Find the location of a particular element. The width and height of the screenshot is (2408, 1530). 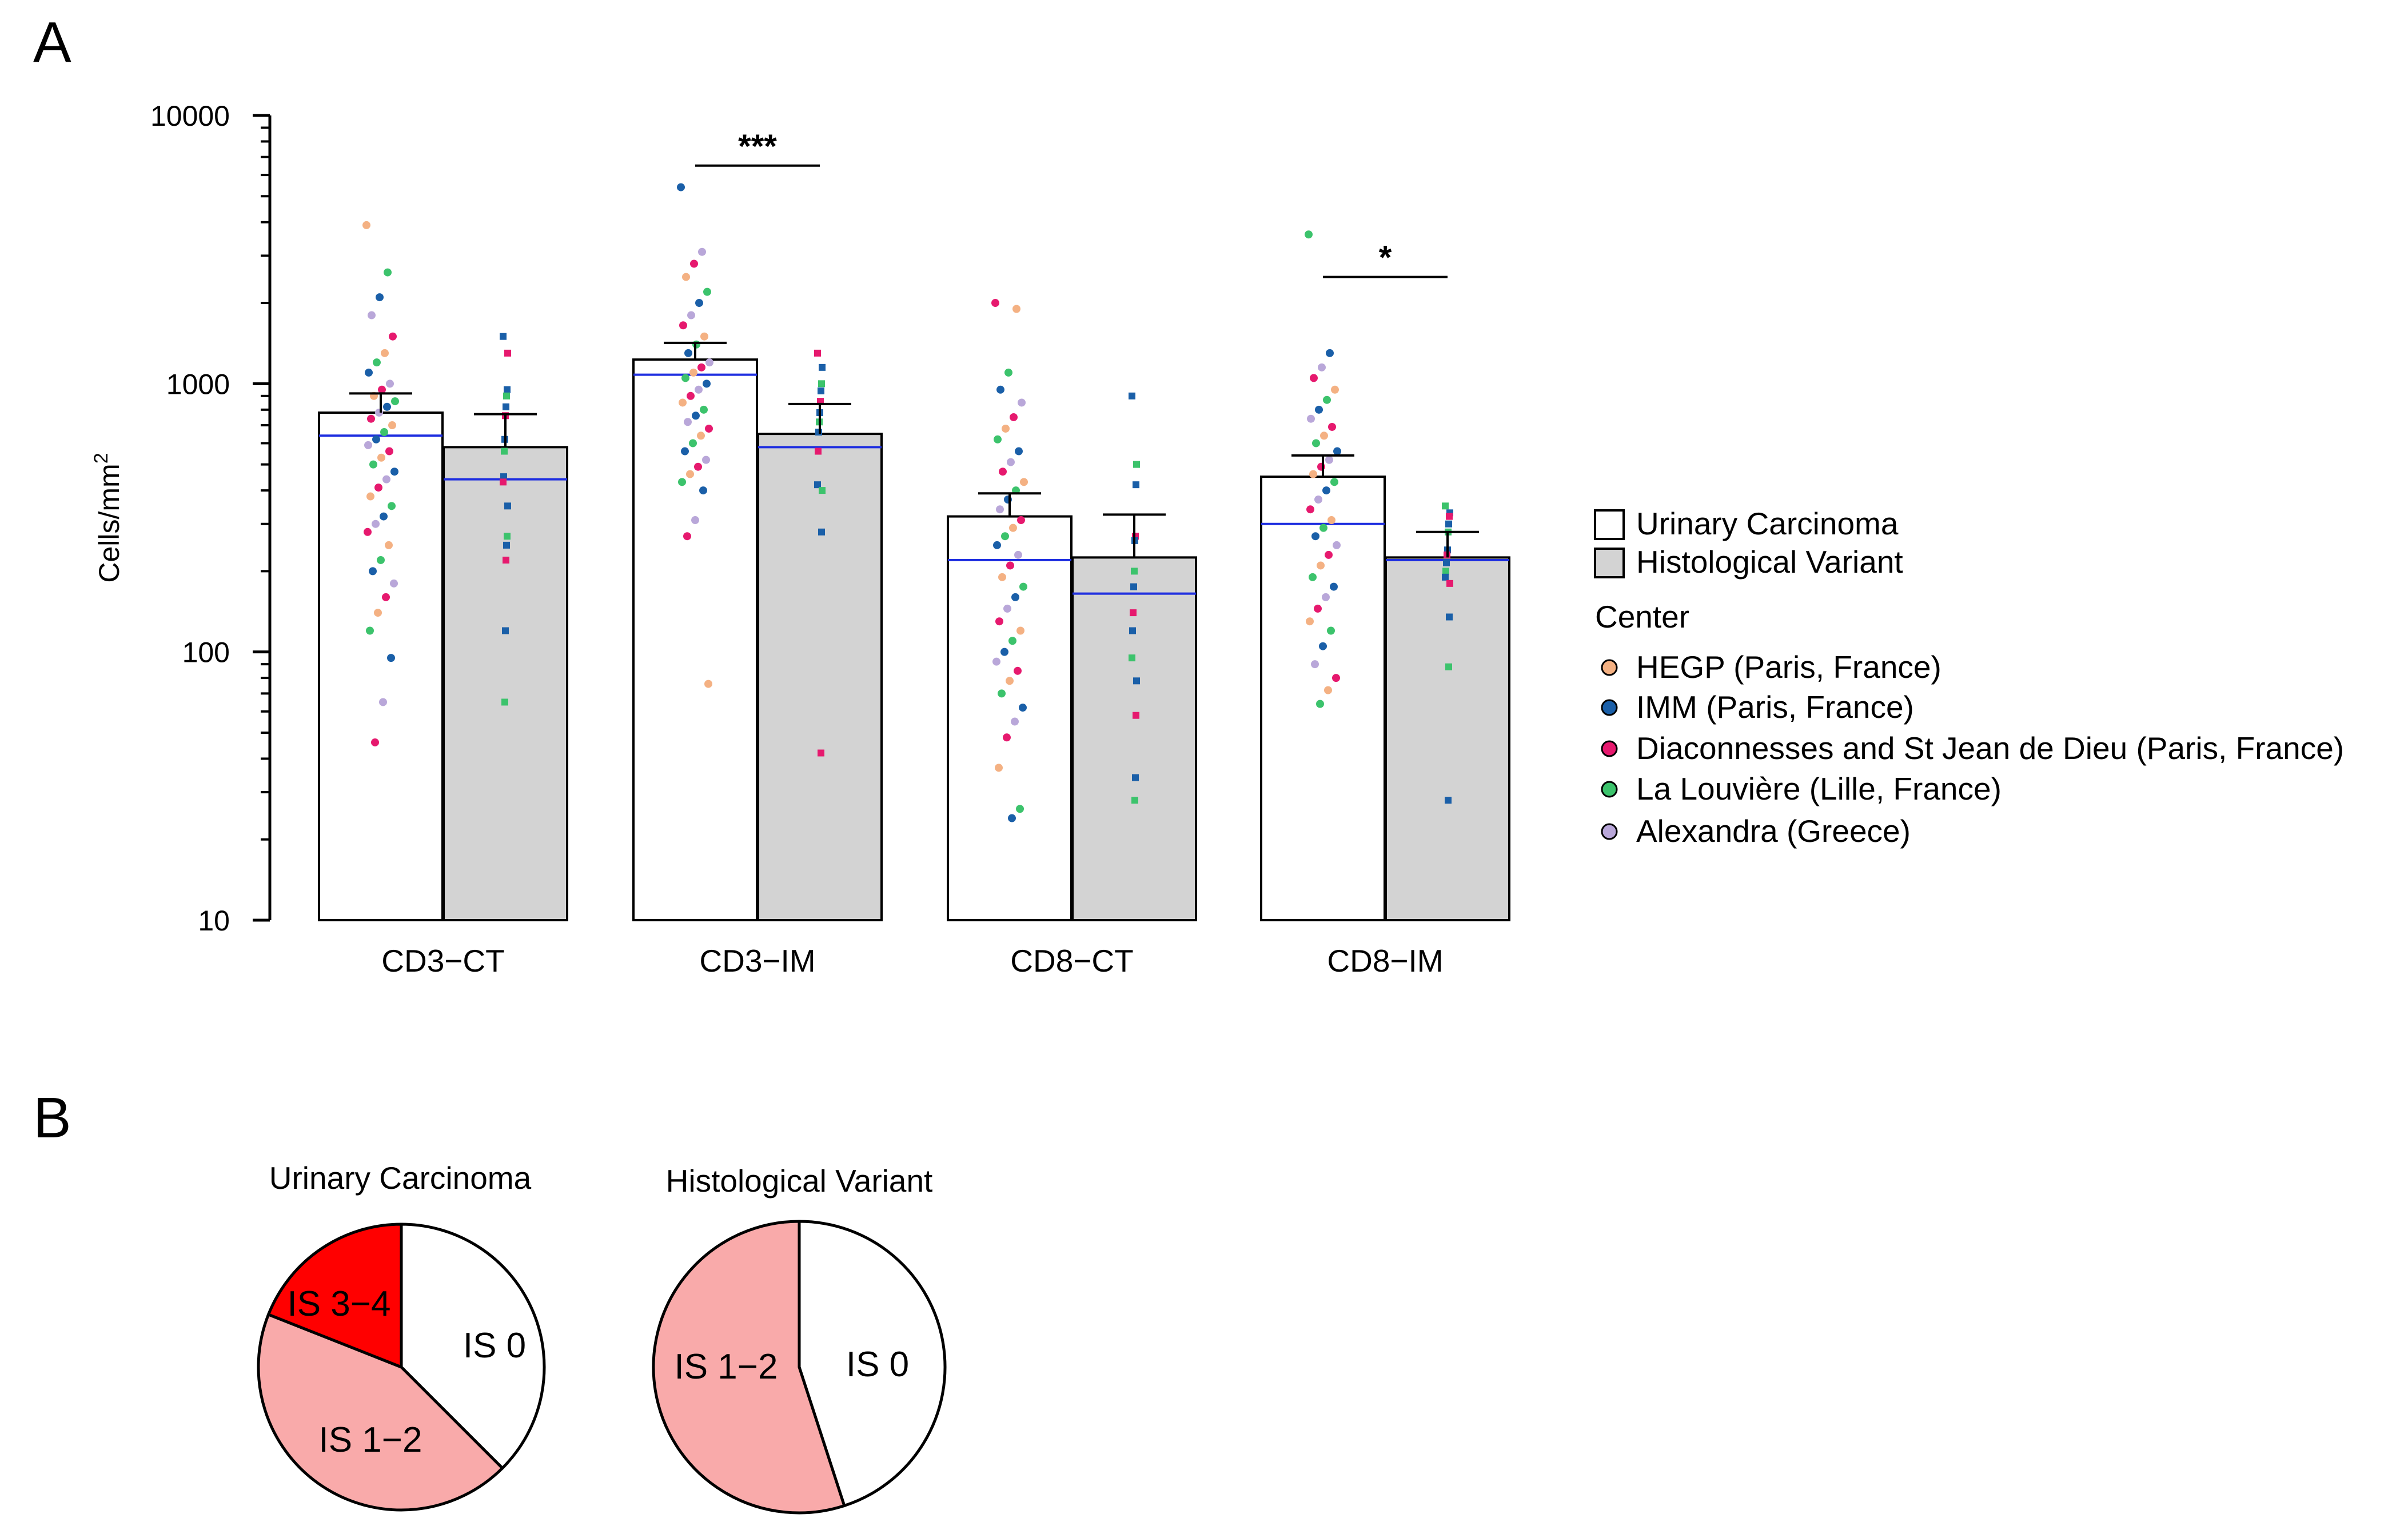

y-tick-label-10000: 10000 is located at coordinates (190, 116).